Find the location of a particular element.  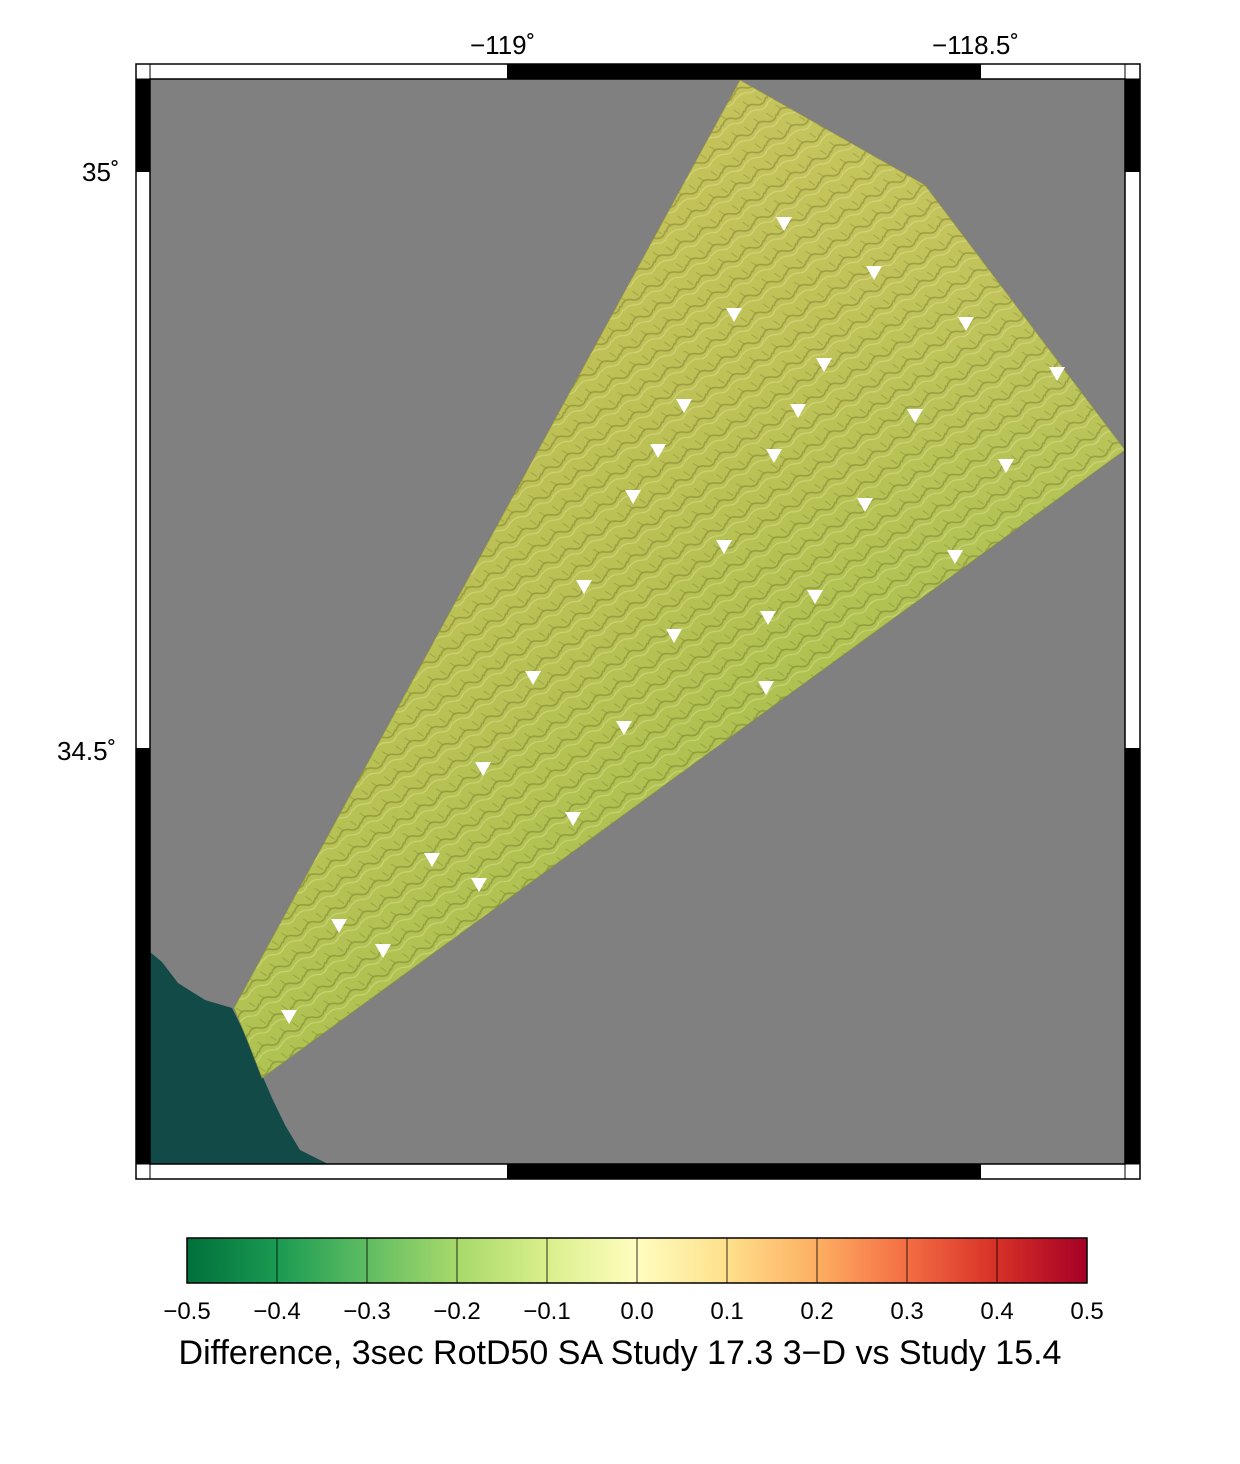

y-tick-label: 35˚ is located at coordinates (101, 172).